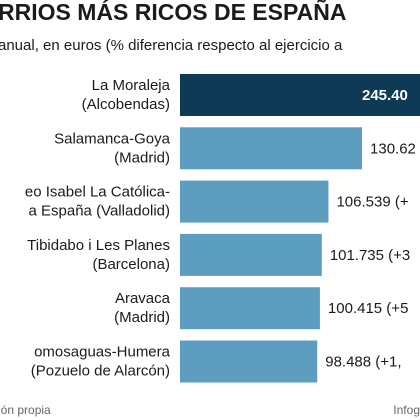 This screenshot has width=420, height=420. What do you see at coordinates (98, 245) in the screenshot?
I see `category-line: Tibidabo i Les Planes` at bounding box center [98, 245].